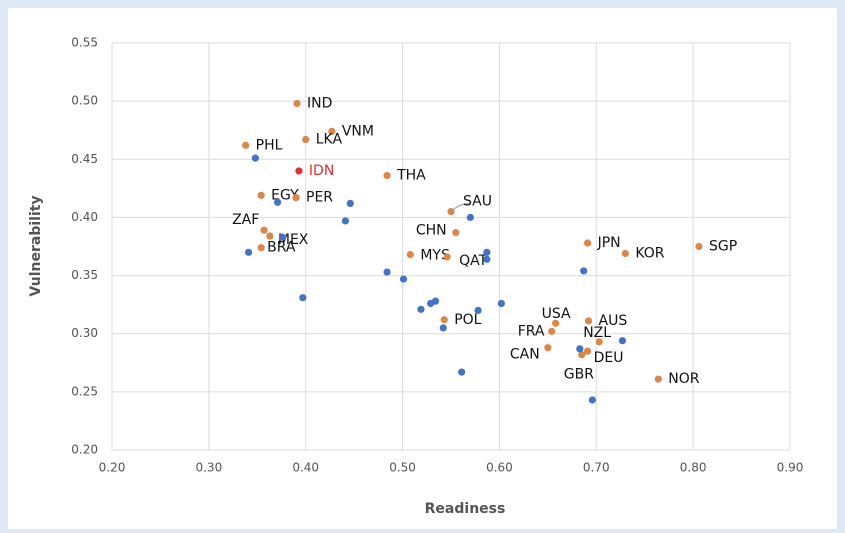  I want to click on point-label: CHN, so click(431, 231).